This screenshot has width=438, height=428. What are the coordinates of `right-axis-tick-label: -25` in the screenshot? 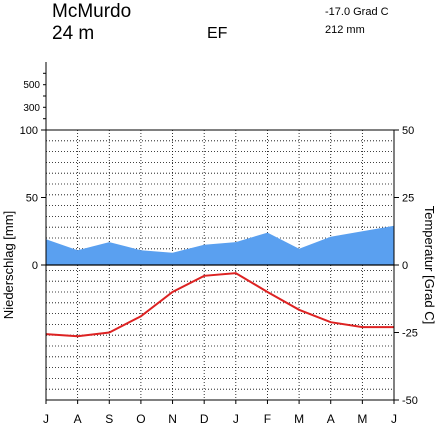 It's located at (410, 334).